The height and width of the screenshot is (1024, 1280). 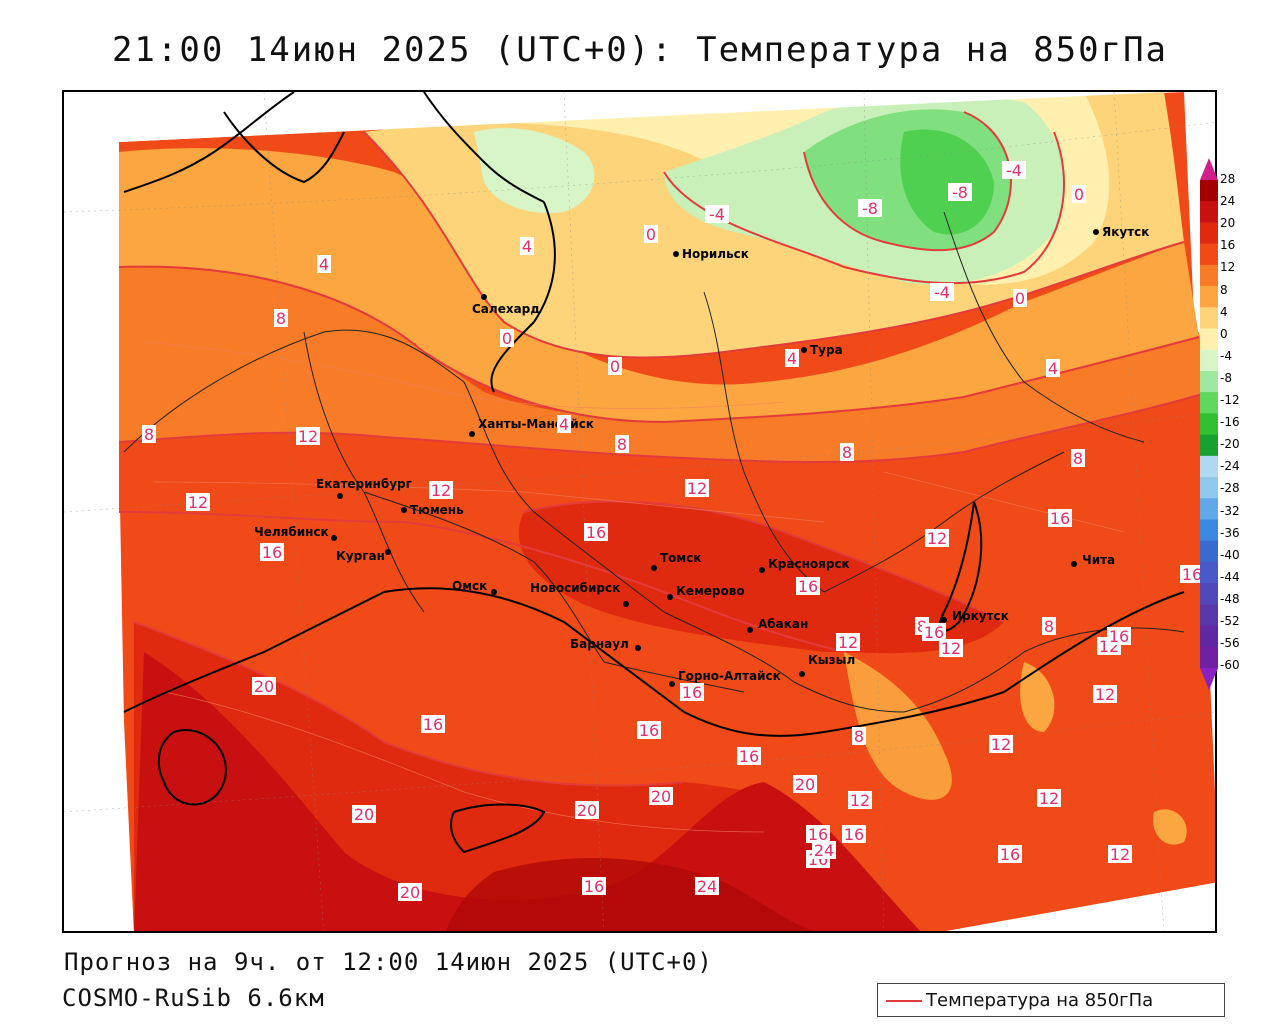 What do you see at coordinates (1209, 679) in the screenshot?
I see `colorbar-min-arrow` at bounding box center [1209, 679].